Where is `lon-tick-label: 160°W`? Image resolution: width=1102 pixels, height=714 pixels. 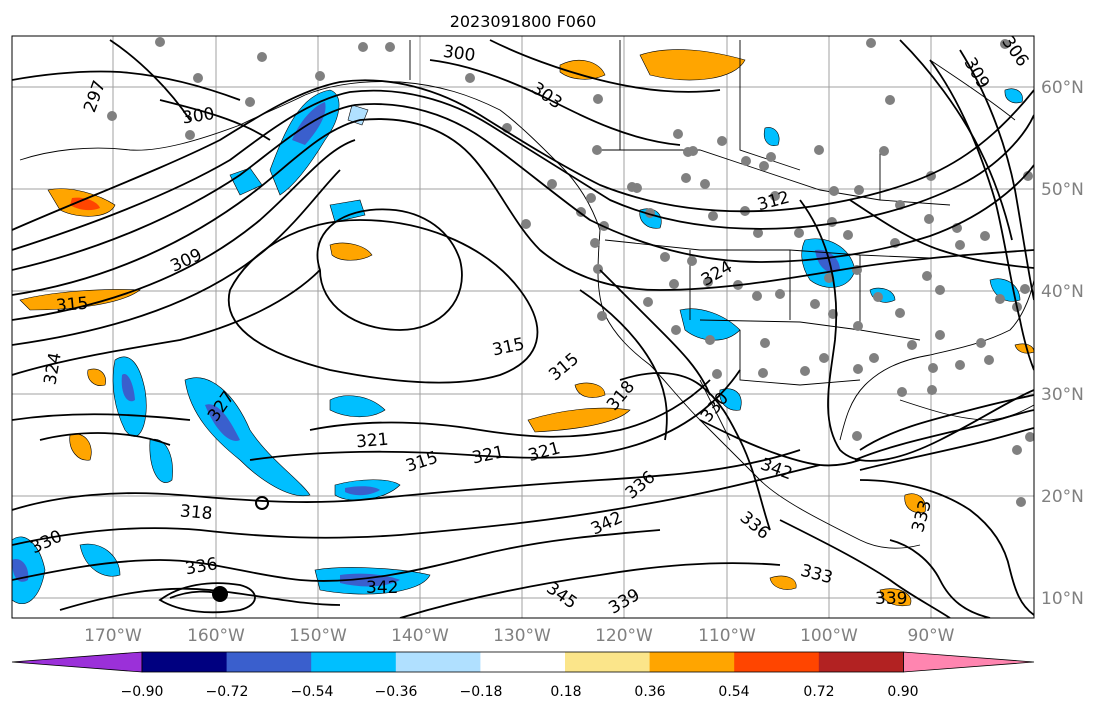 lon-tick-label: 160°W is located at coordinates (216, 636).